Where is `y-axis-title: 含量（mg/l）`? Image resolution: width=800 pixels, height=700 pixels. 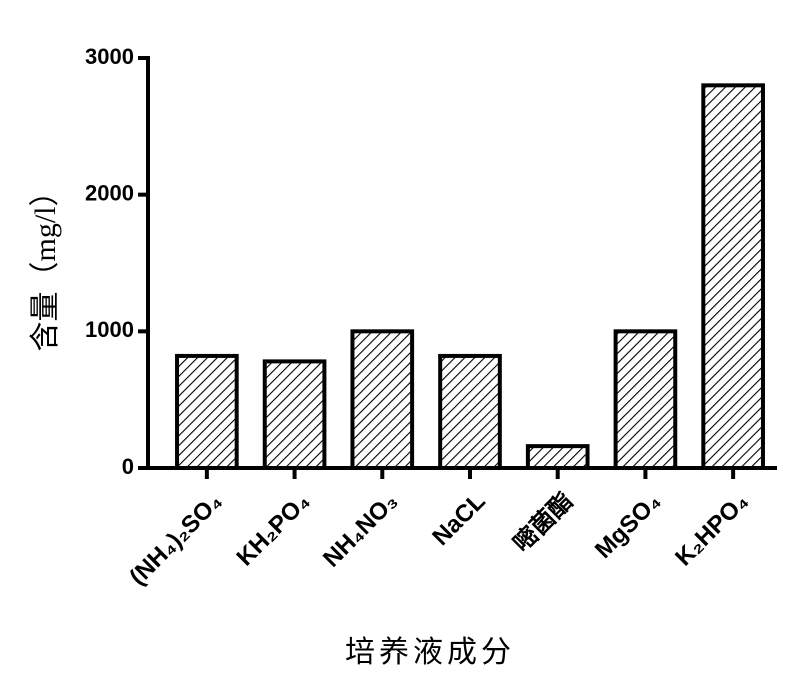
y-axis-title: 含量（mg/l） is located at coordinates (45, 263).